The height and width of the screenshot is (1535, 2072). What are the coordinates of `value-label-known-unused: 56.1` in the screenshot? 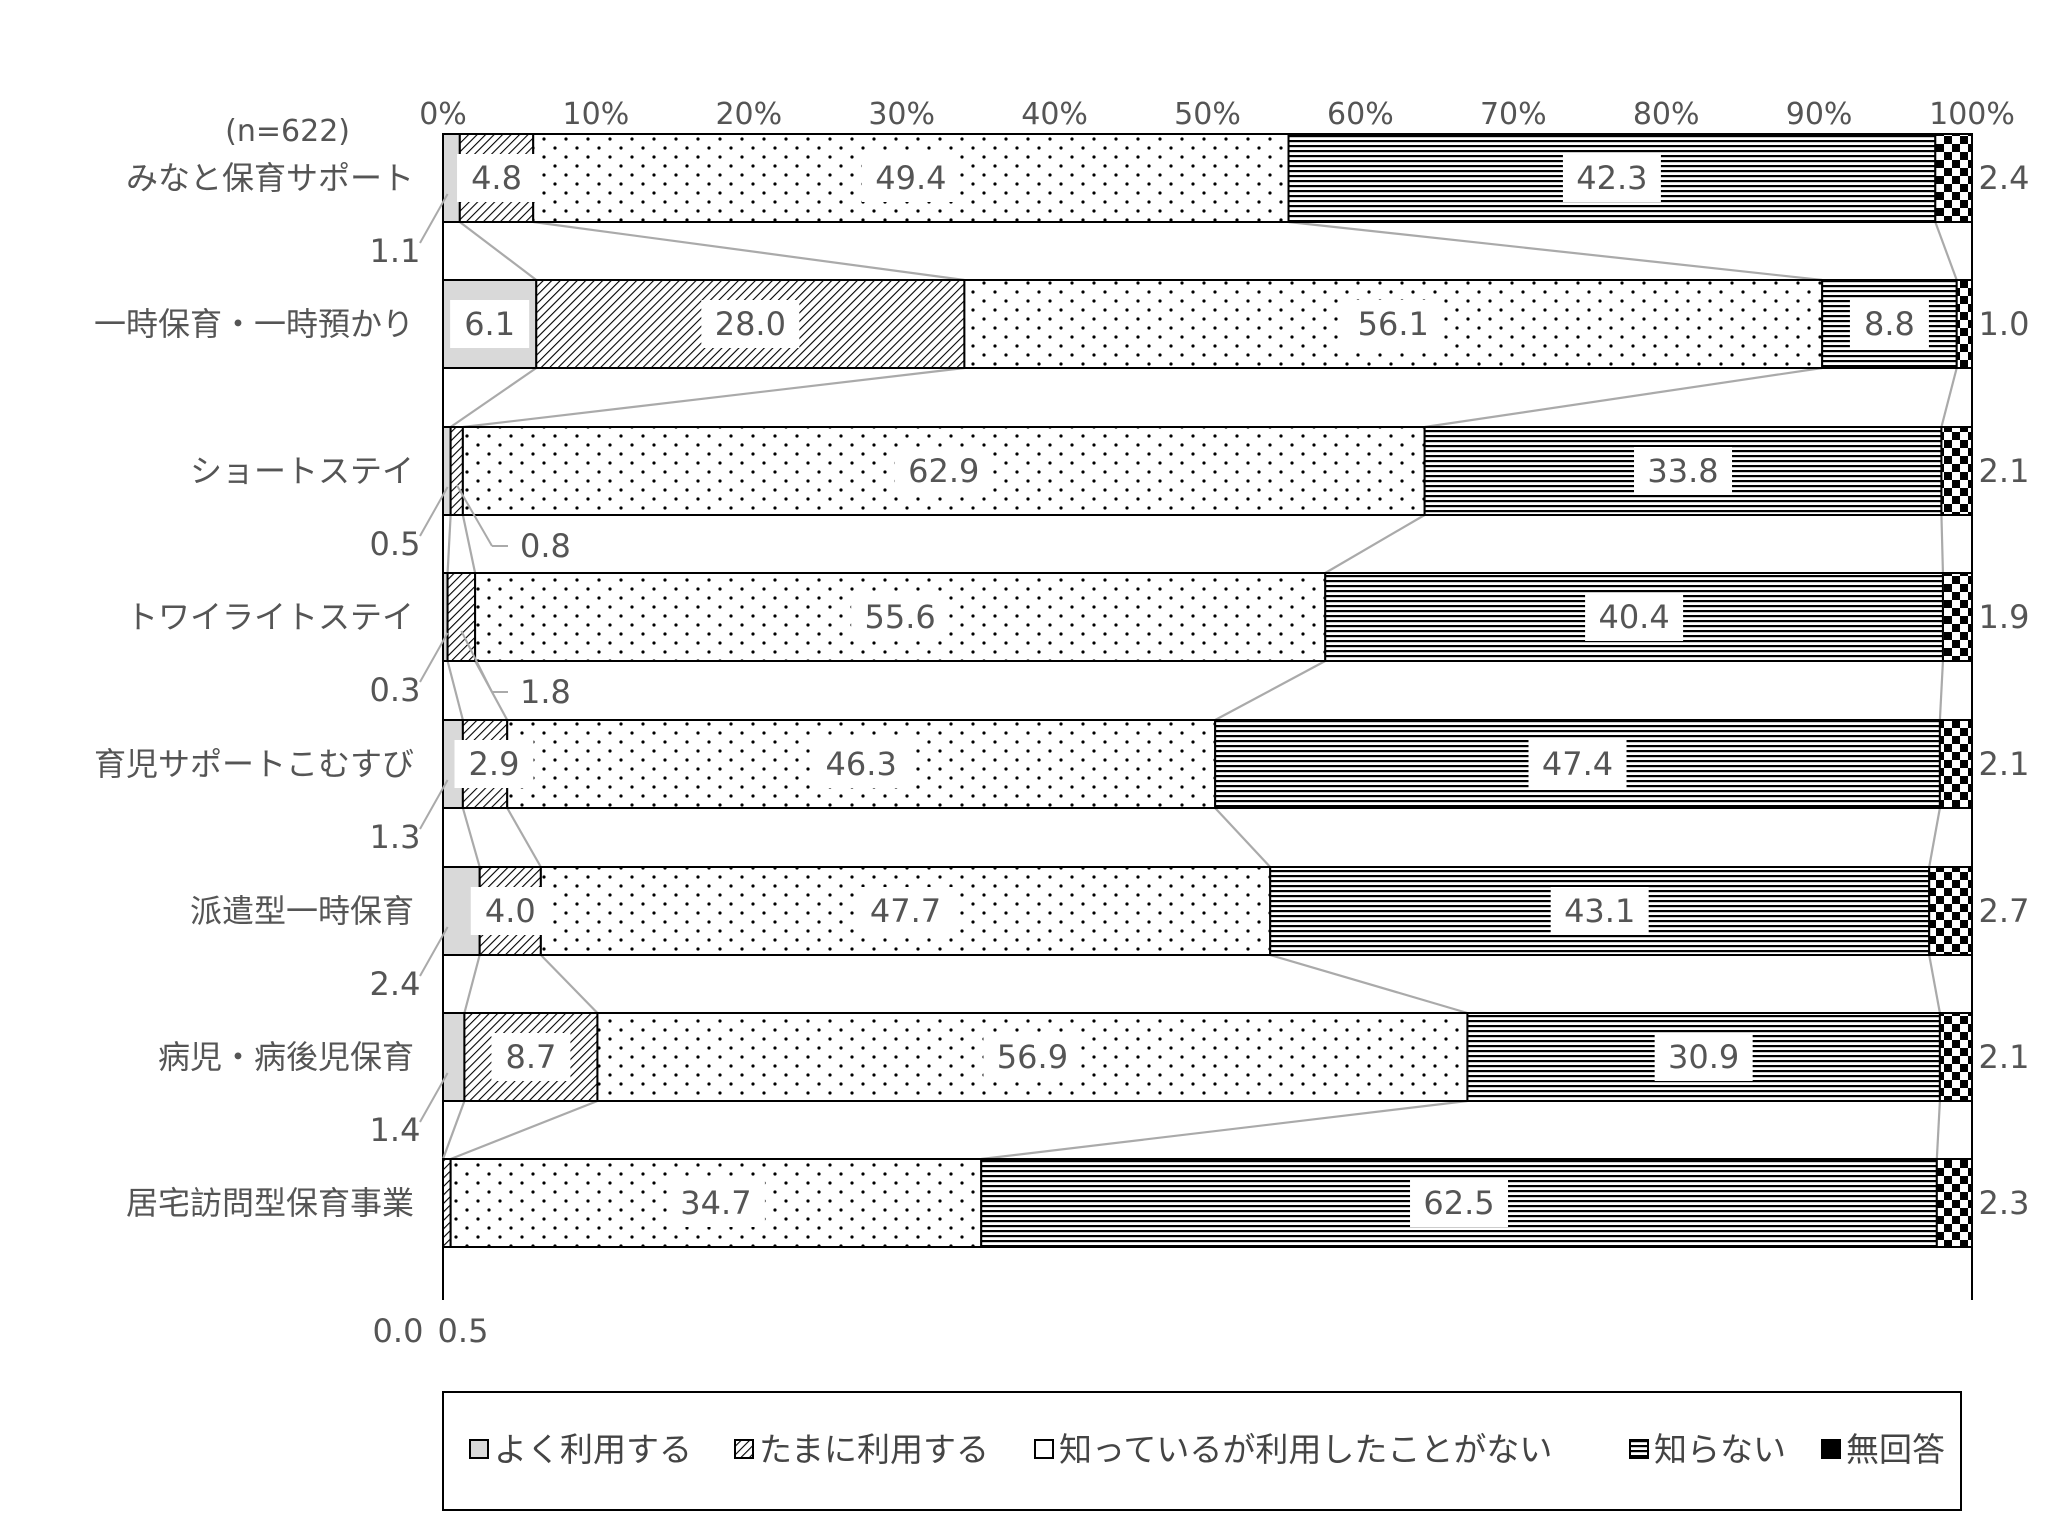 It's located at (1393, 324).